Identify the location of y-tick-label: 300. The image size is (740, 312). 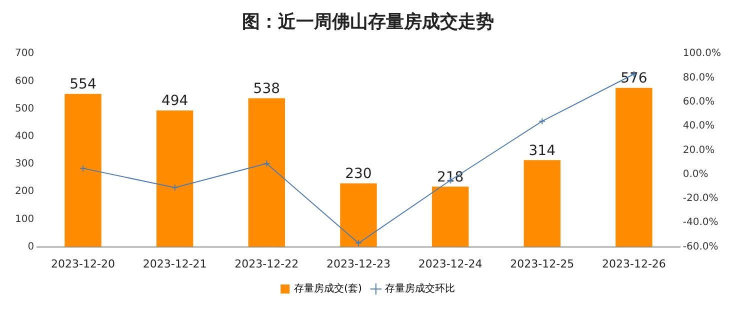
(24, 164).